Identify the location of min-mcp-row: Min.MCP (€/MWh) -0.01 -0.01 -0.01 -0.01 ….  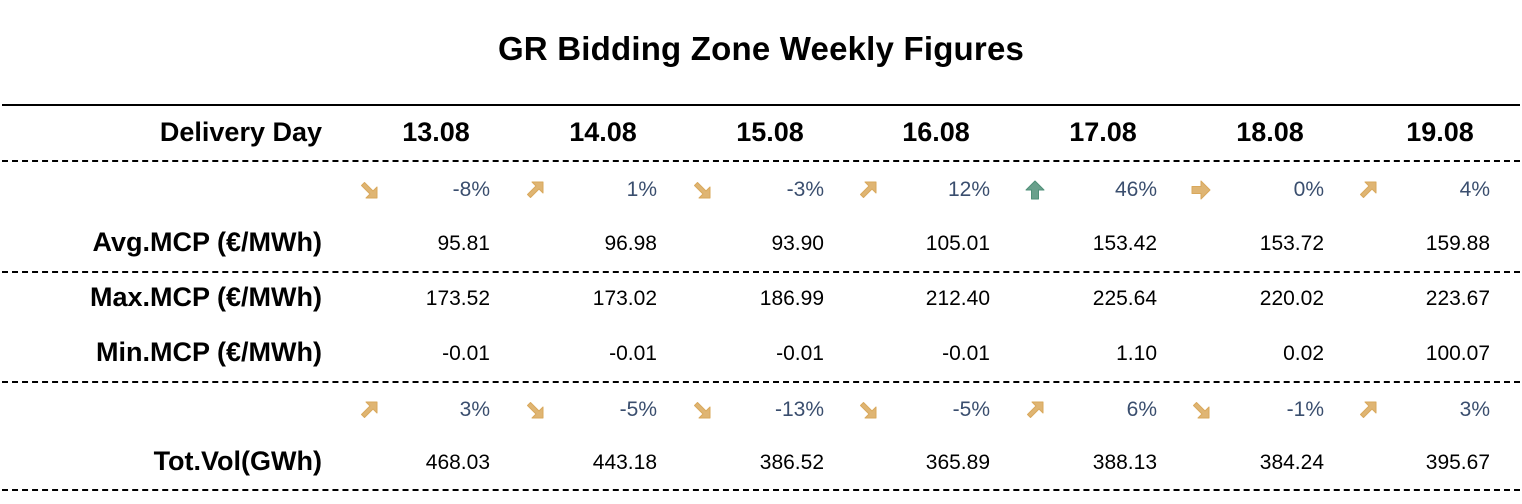
(761, 355).